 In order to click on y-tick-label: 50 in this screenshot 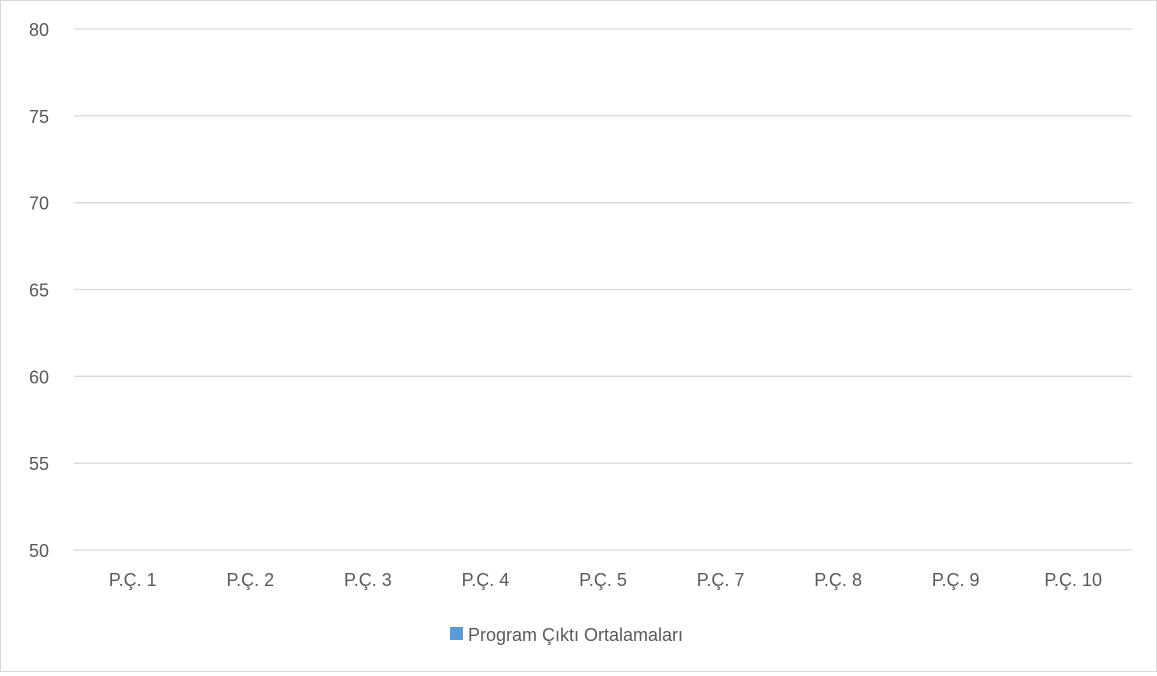, I will do `click(39, 551)`.